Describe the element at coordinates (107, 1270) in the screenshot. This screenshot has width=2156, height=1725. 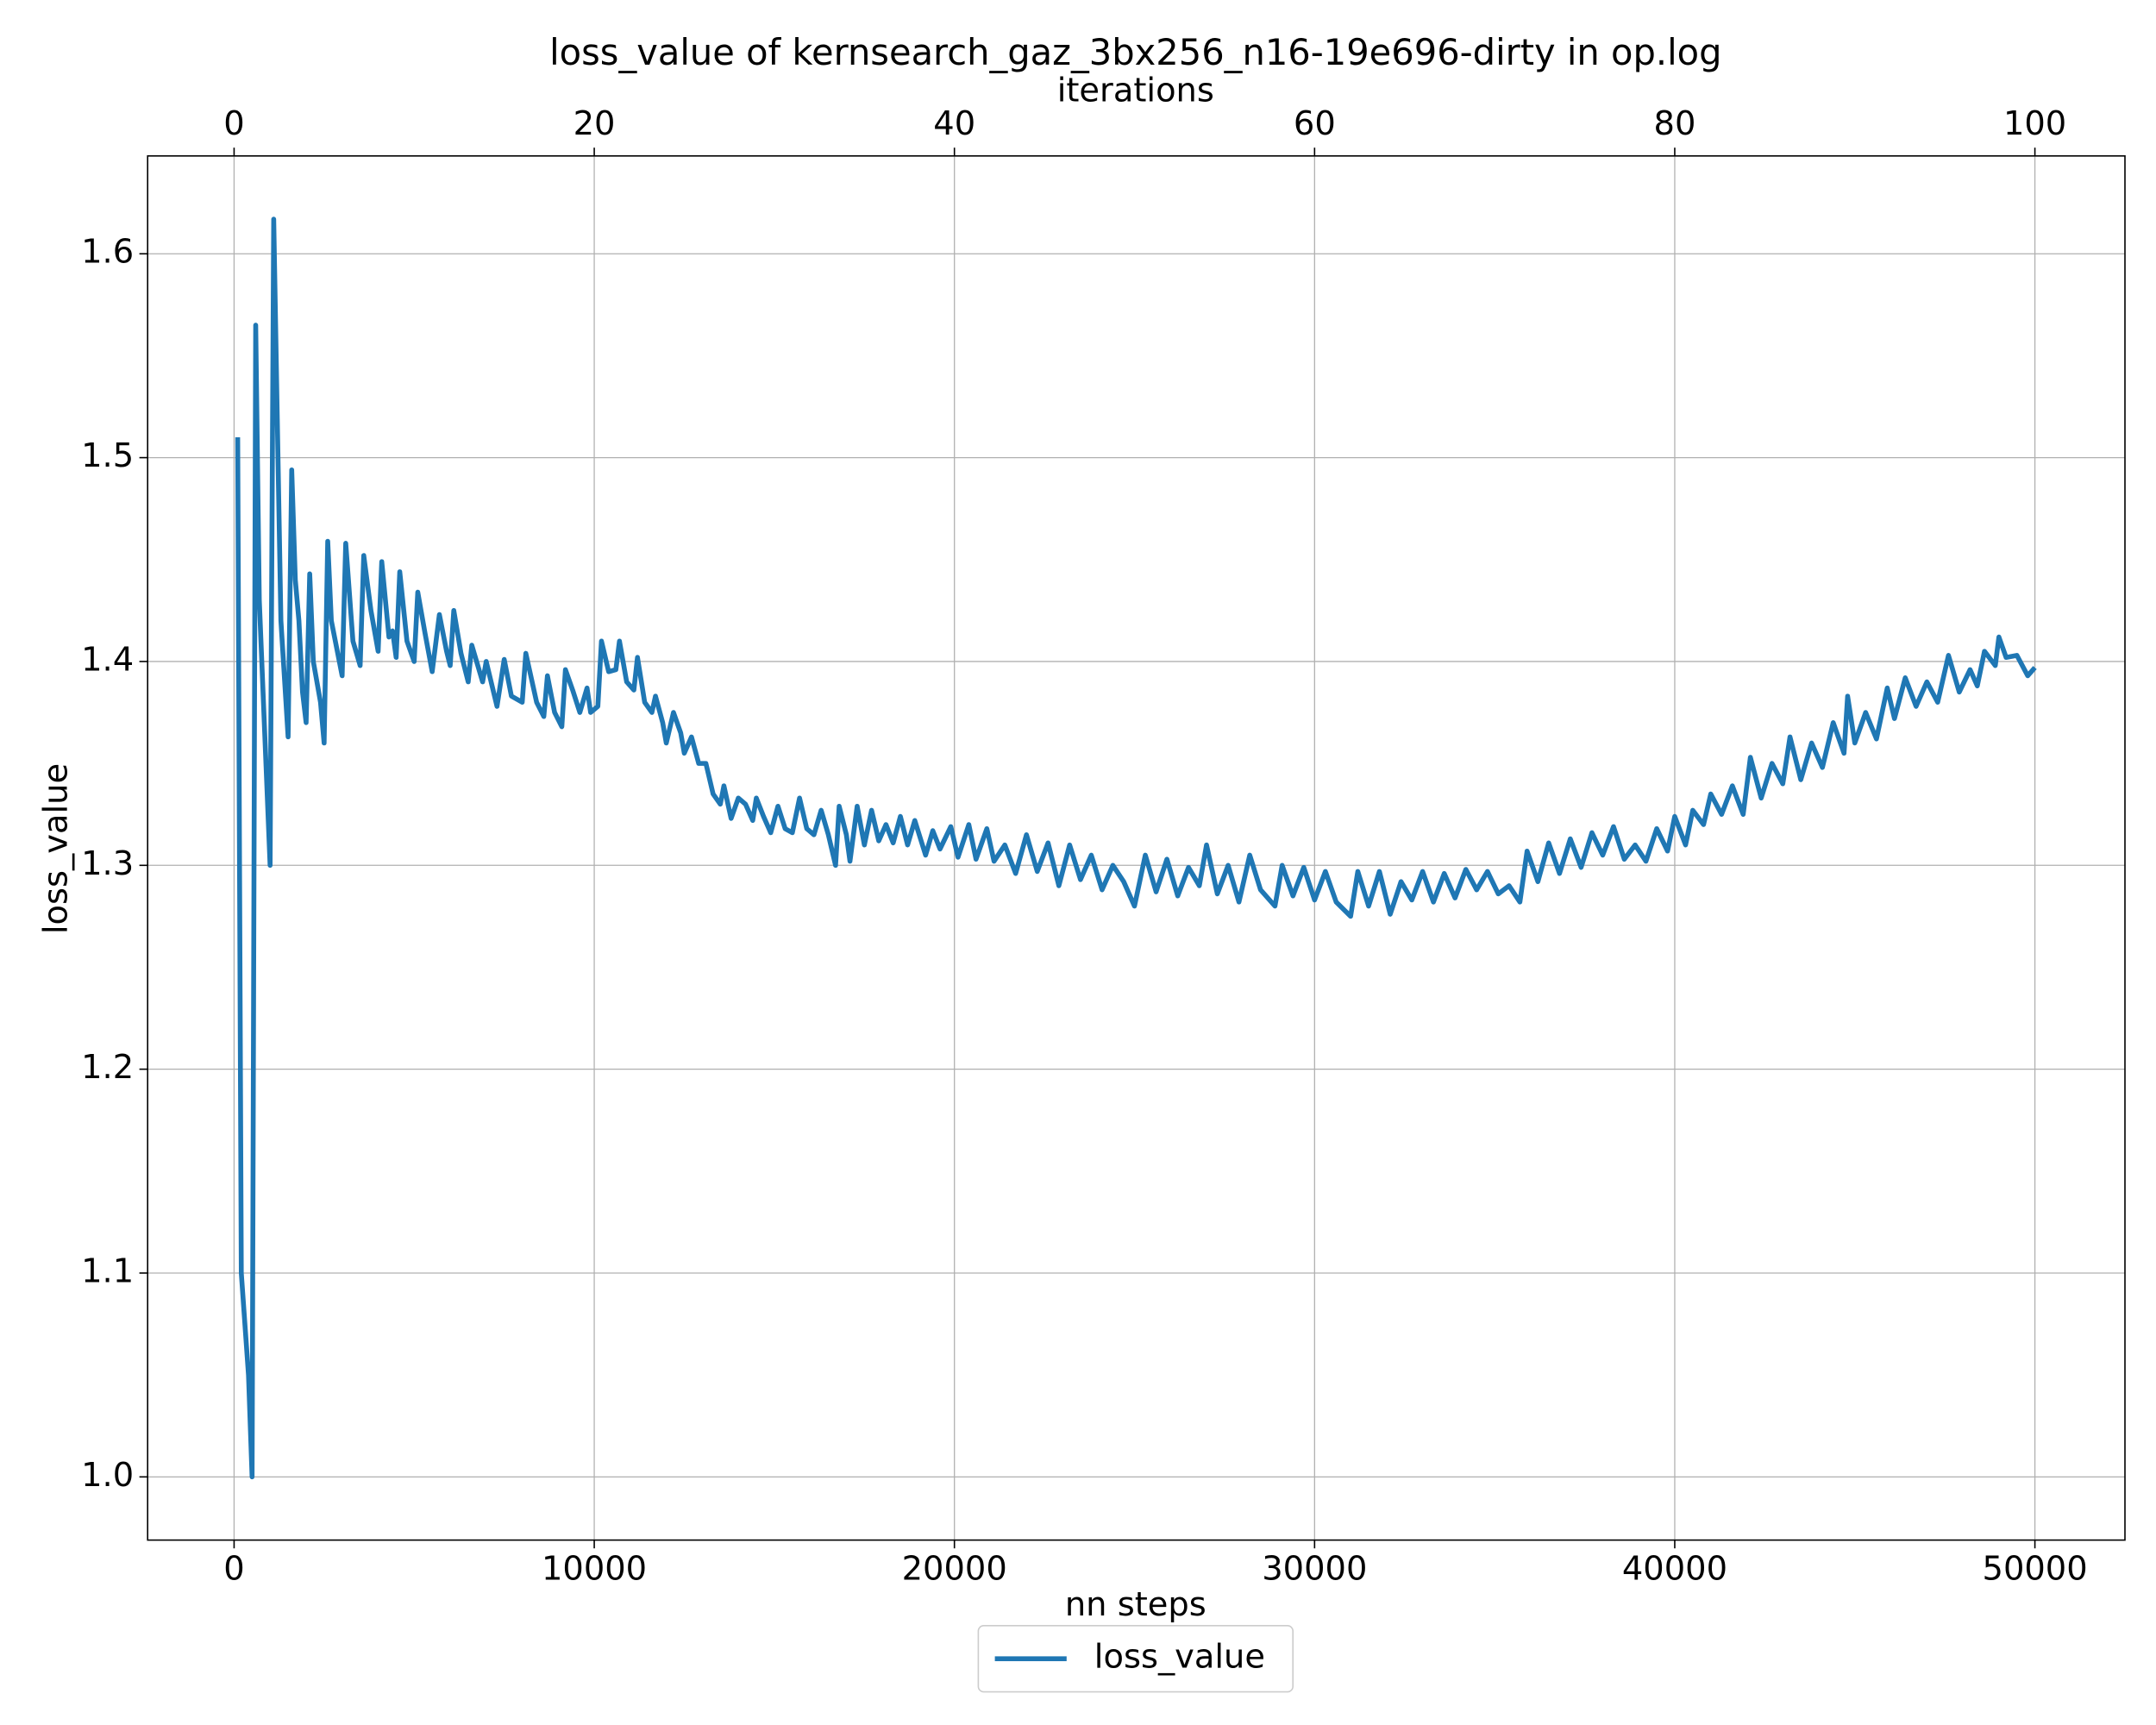
I see `y-tick-label: 1.1` at that location.